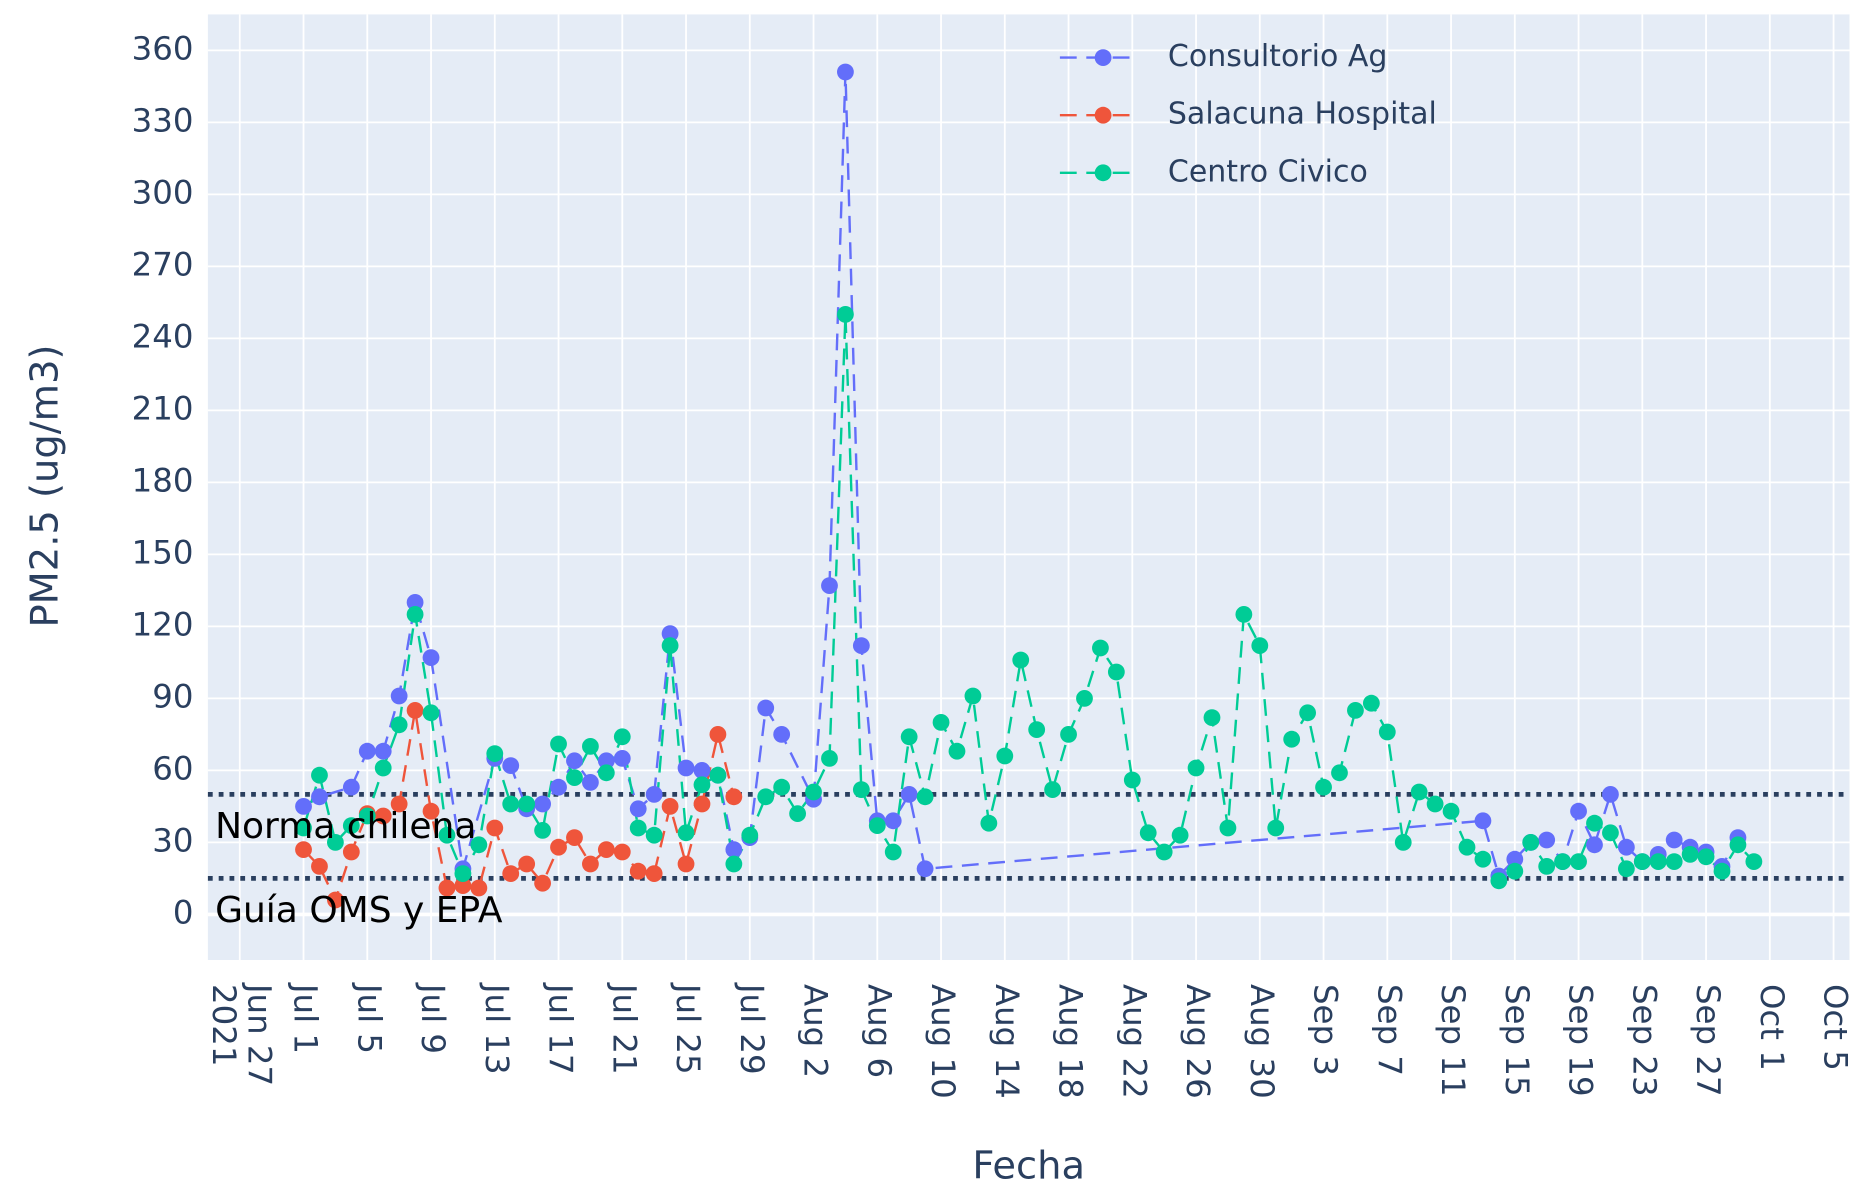  What do you see at coordinates (1268, 171) in the screenshot?
I see `legend-label: Centro Civico` at bounding box center [1268, 171].